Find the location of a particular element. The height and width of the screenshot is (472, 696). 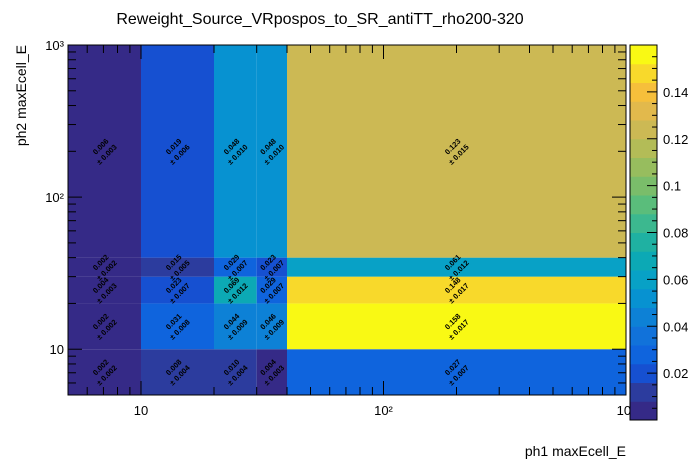

x-tick-label: 10 is located at coordinates (141, 410).